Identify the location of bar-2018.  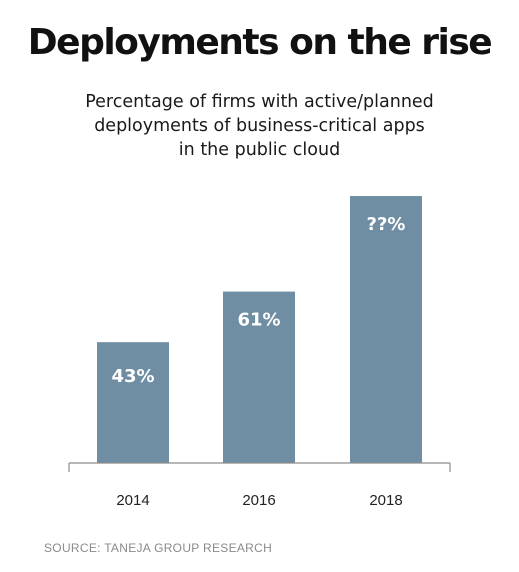
(386, 330).